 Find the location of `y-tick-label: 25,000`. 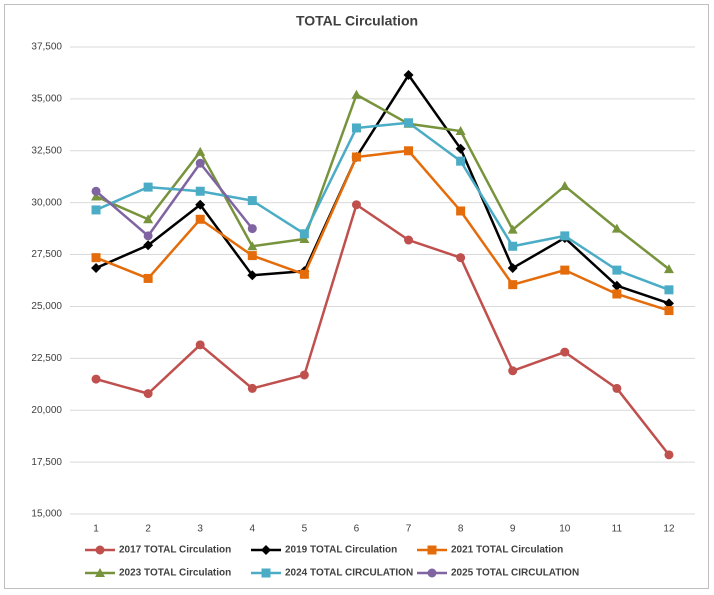

y-tick-label: 25,000 is located at coordinates (46, 306).